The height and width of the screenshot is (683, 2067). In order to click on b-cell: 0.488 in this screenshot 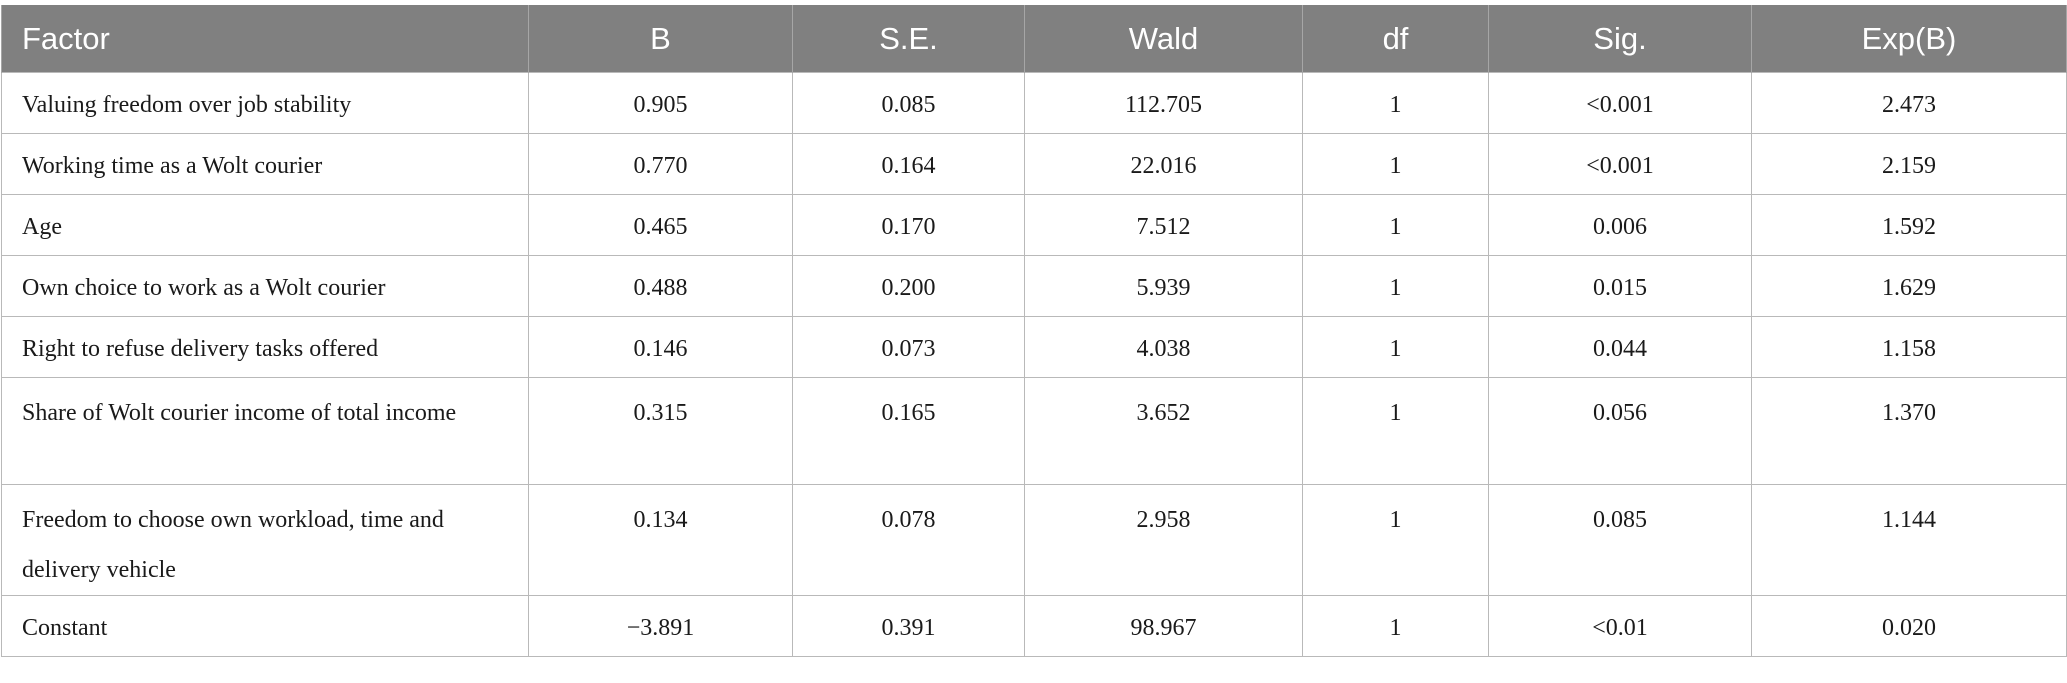, I will do `click(660, 286)`.